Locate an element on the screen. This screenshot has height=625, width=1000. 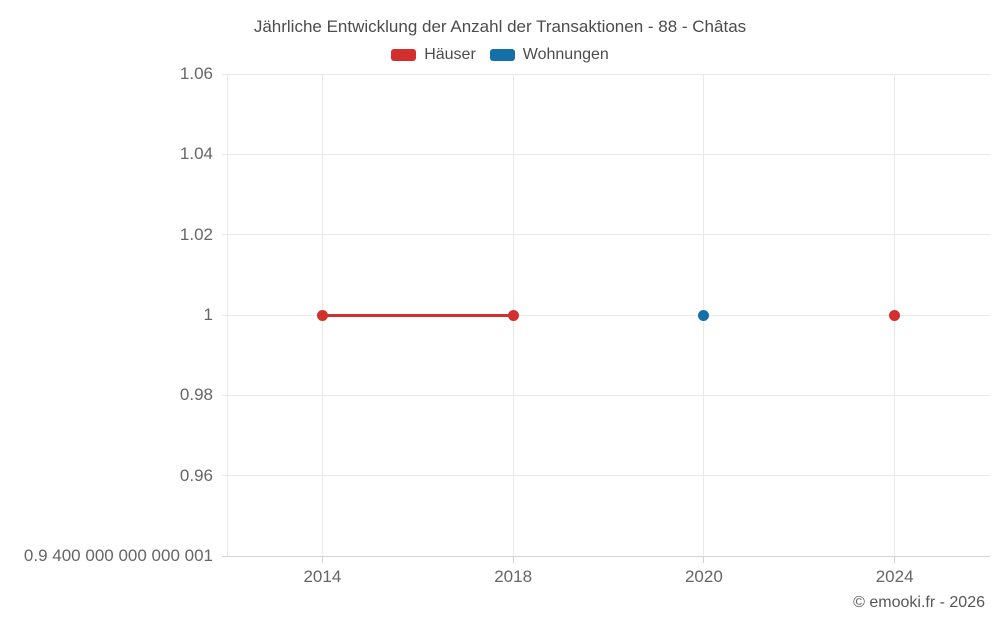
y-tick-label: 1.04 is located at coordinates (196, 154).